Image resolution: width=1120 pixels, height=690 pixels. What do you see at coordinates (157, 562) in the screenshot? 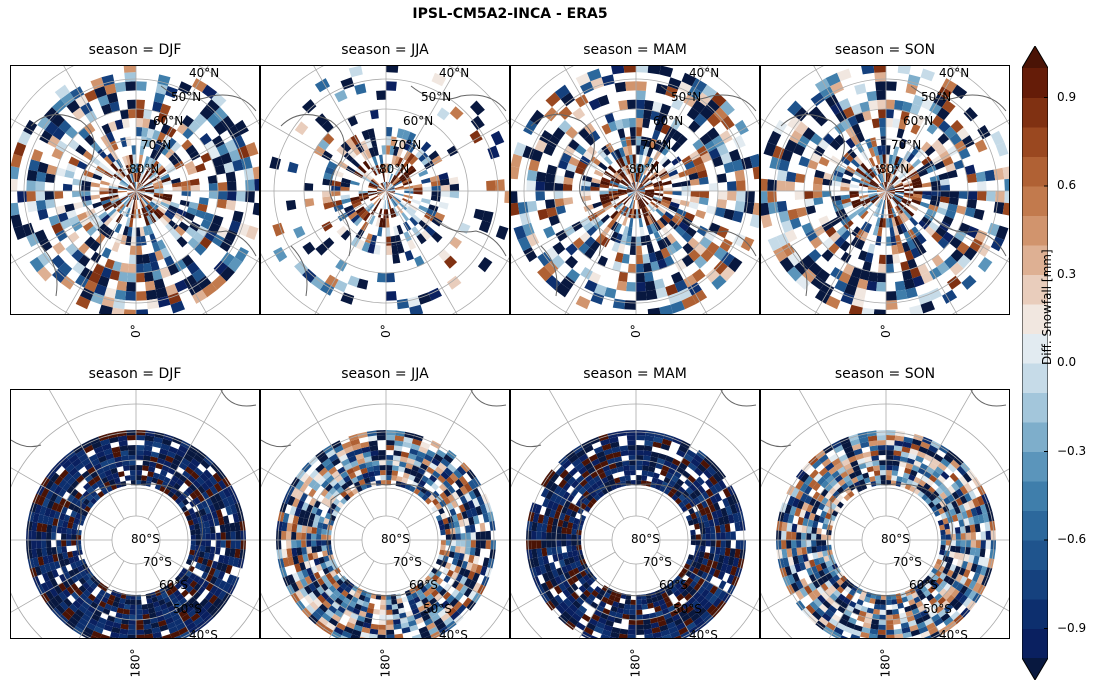
I see `latitude-label: 70°S` at bounding box center [157, 562].